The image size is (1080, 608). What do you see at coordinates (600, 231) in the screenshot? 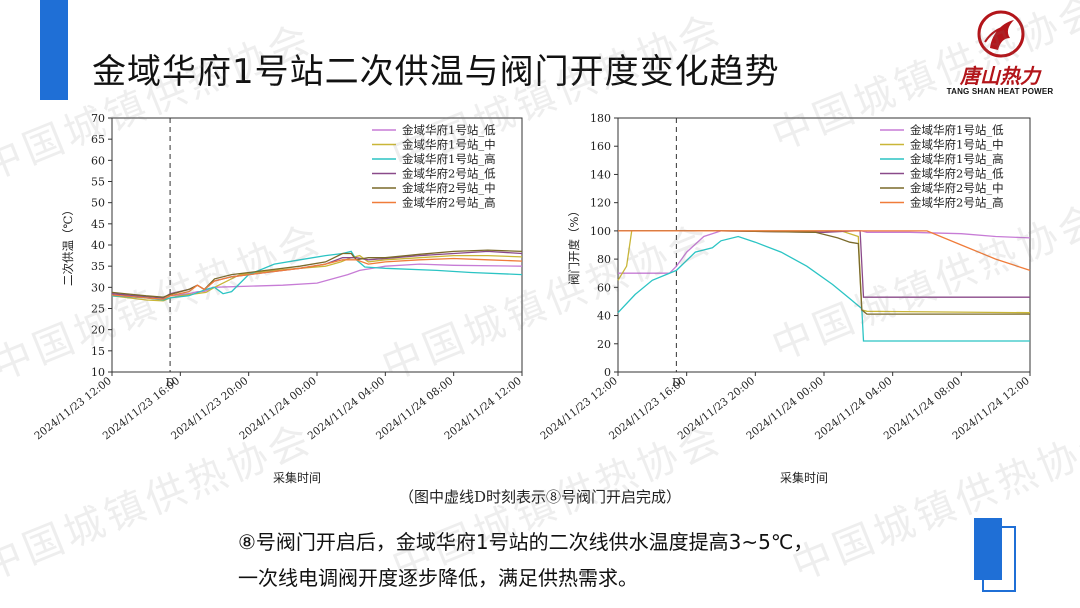
I see `y-tick-label: 100` at bounding box center [600, 231].